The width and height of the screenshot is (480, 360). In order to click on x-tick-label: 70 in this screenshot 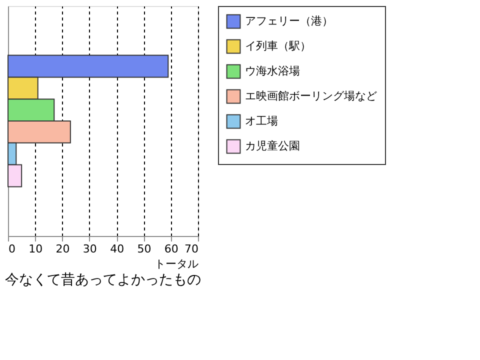, I will do `click(191, 249)`.